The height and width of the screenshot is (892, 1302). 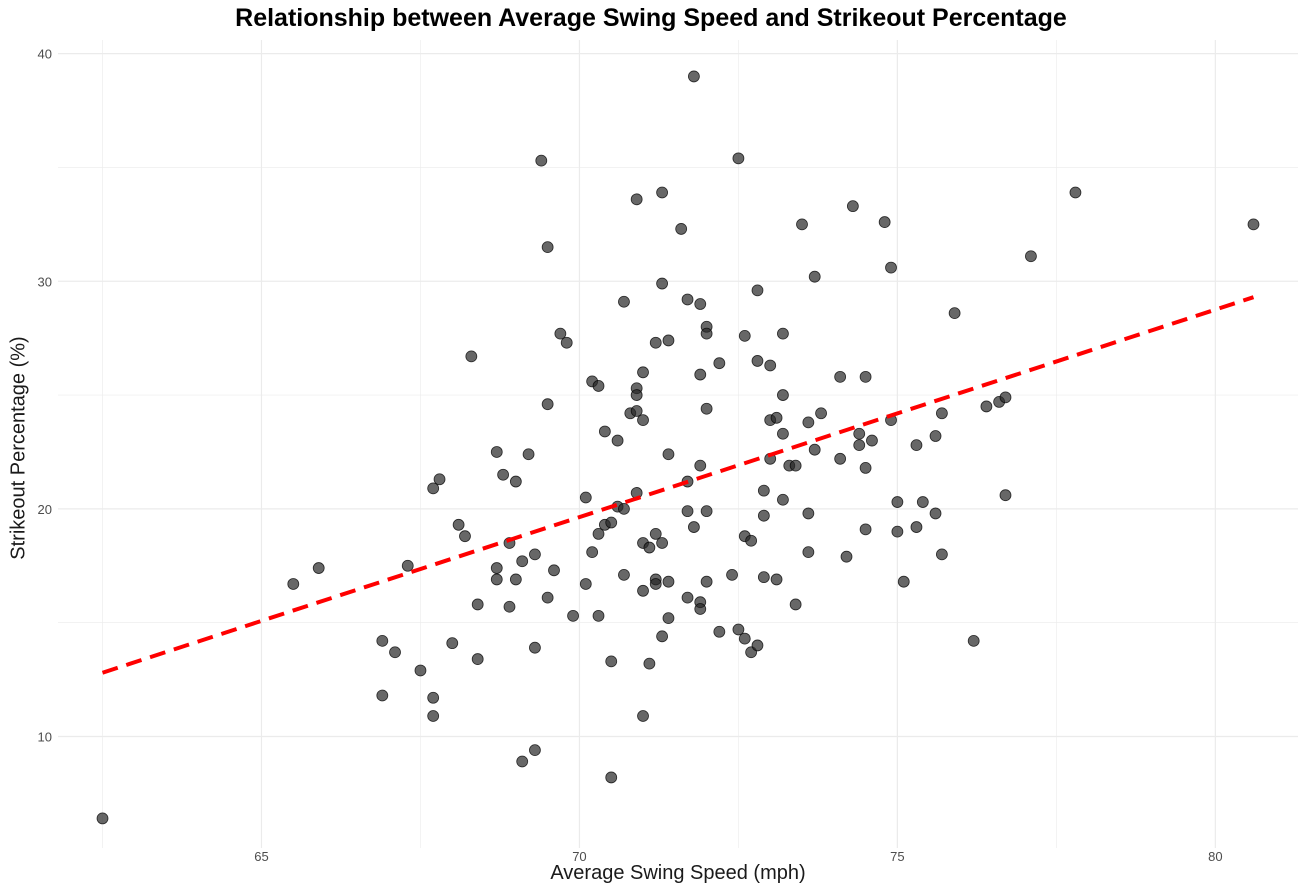 What do you see at coordinates (45, 396) in the screenshot?
I see `y-axis-ticks: 10 20 30 40` at bounding box center [45, 396].